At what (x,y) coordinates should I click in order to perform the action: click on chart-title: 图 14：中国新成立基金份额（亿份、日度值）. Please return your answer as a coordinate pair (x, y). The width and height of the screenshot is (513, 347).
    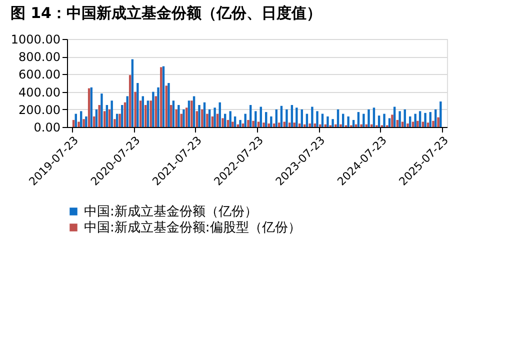
    Looking at the image, I should click on (166, 13).